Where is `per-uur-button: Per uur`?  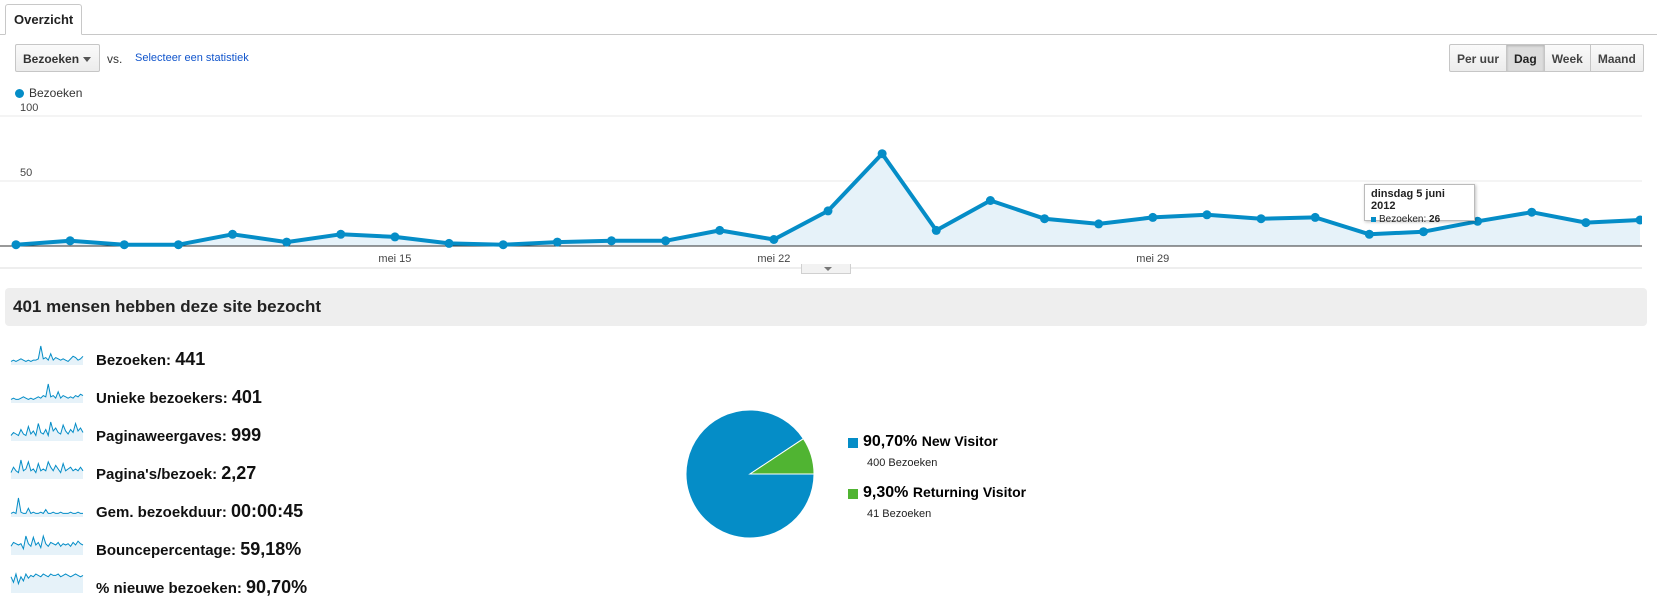
per-uur-button: Per uur is located at coordinates (1478, 58).